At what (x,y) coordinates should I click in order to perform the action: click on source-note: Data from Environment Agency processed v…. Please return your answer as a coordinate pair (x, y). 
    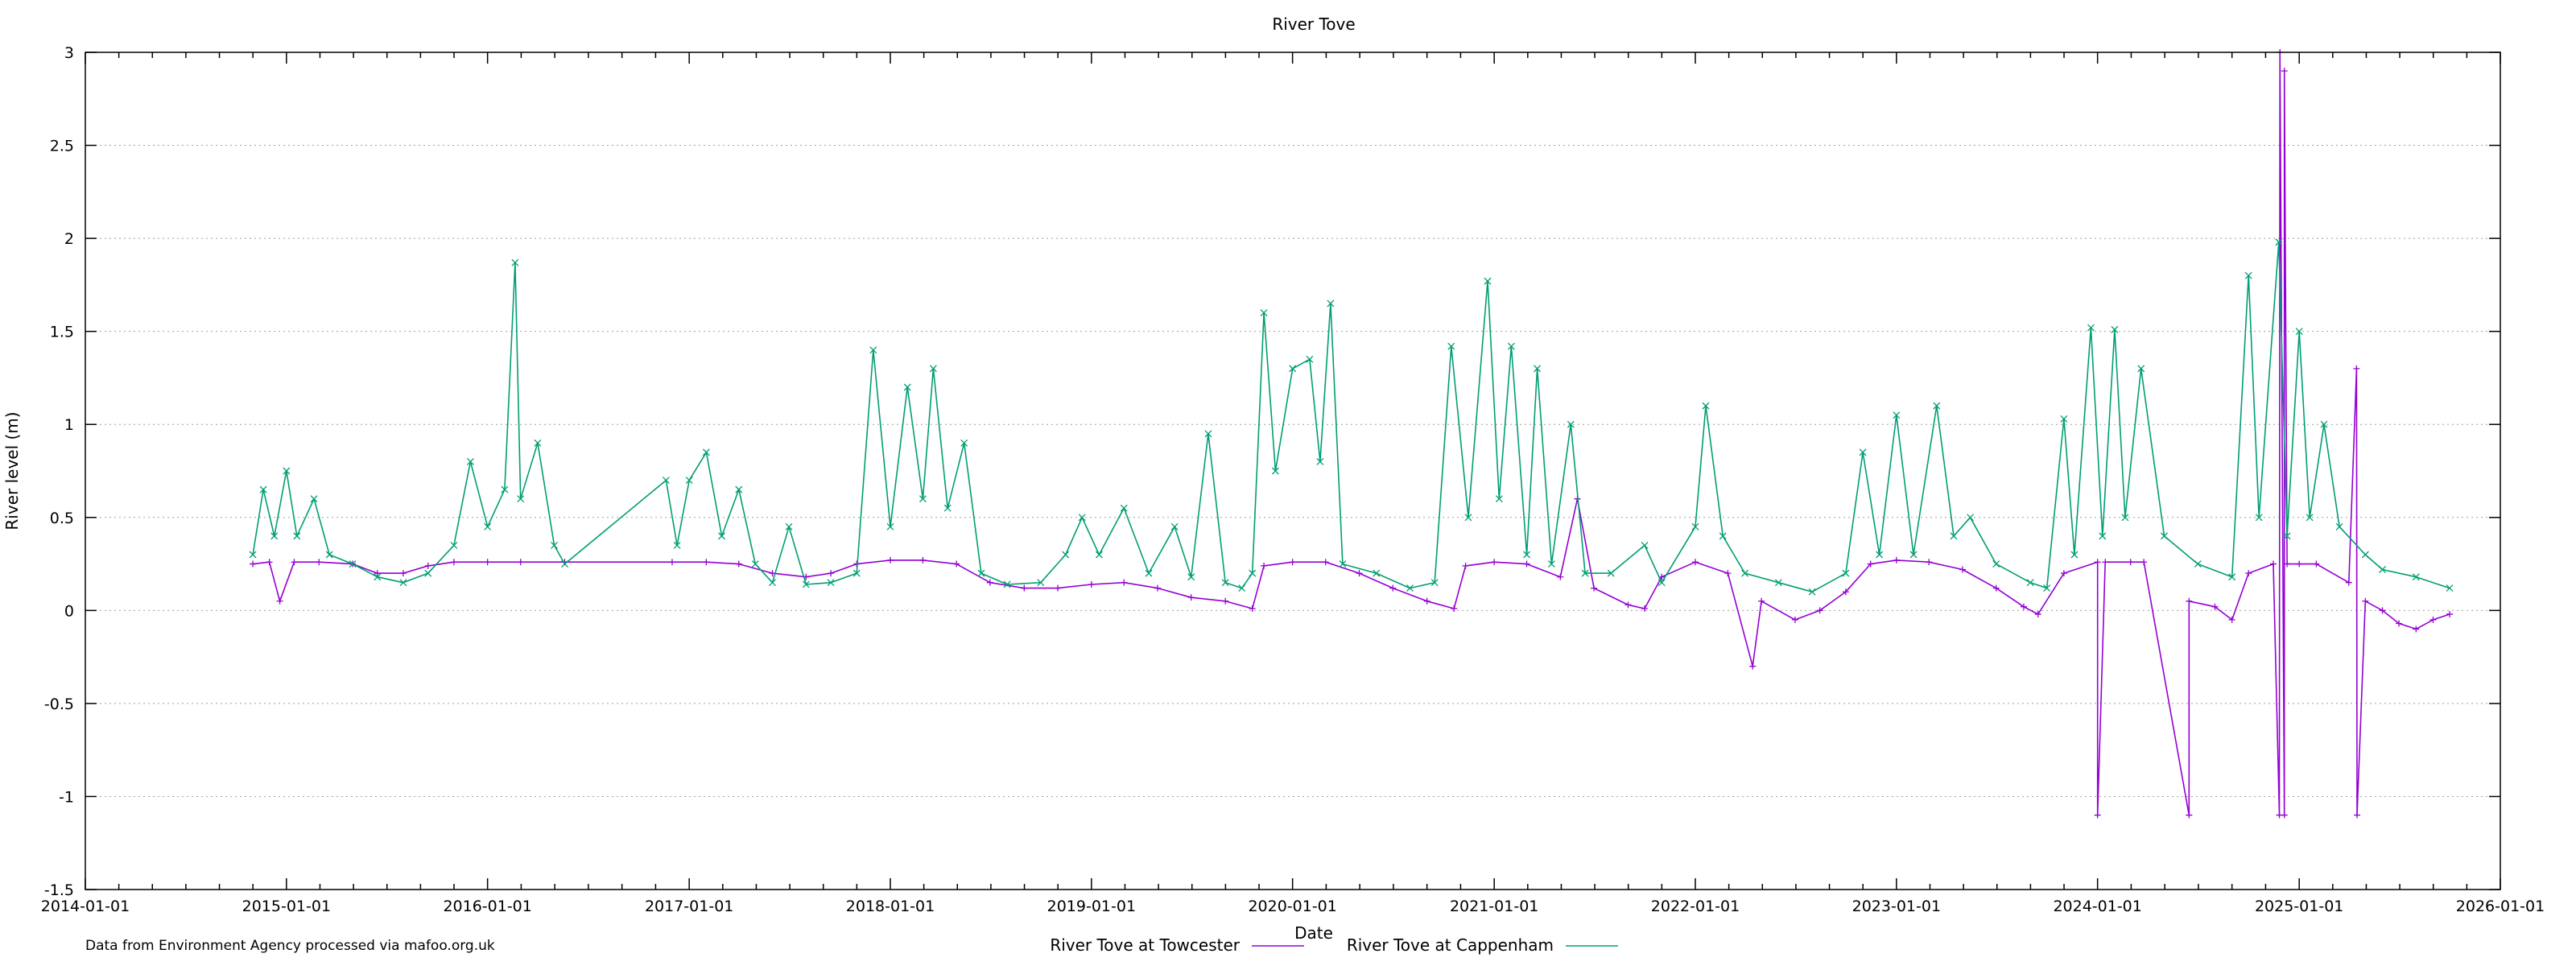
    Looking at the image, I should click on (290, 946).